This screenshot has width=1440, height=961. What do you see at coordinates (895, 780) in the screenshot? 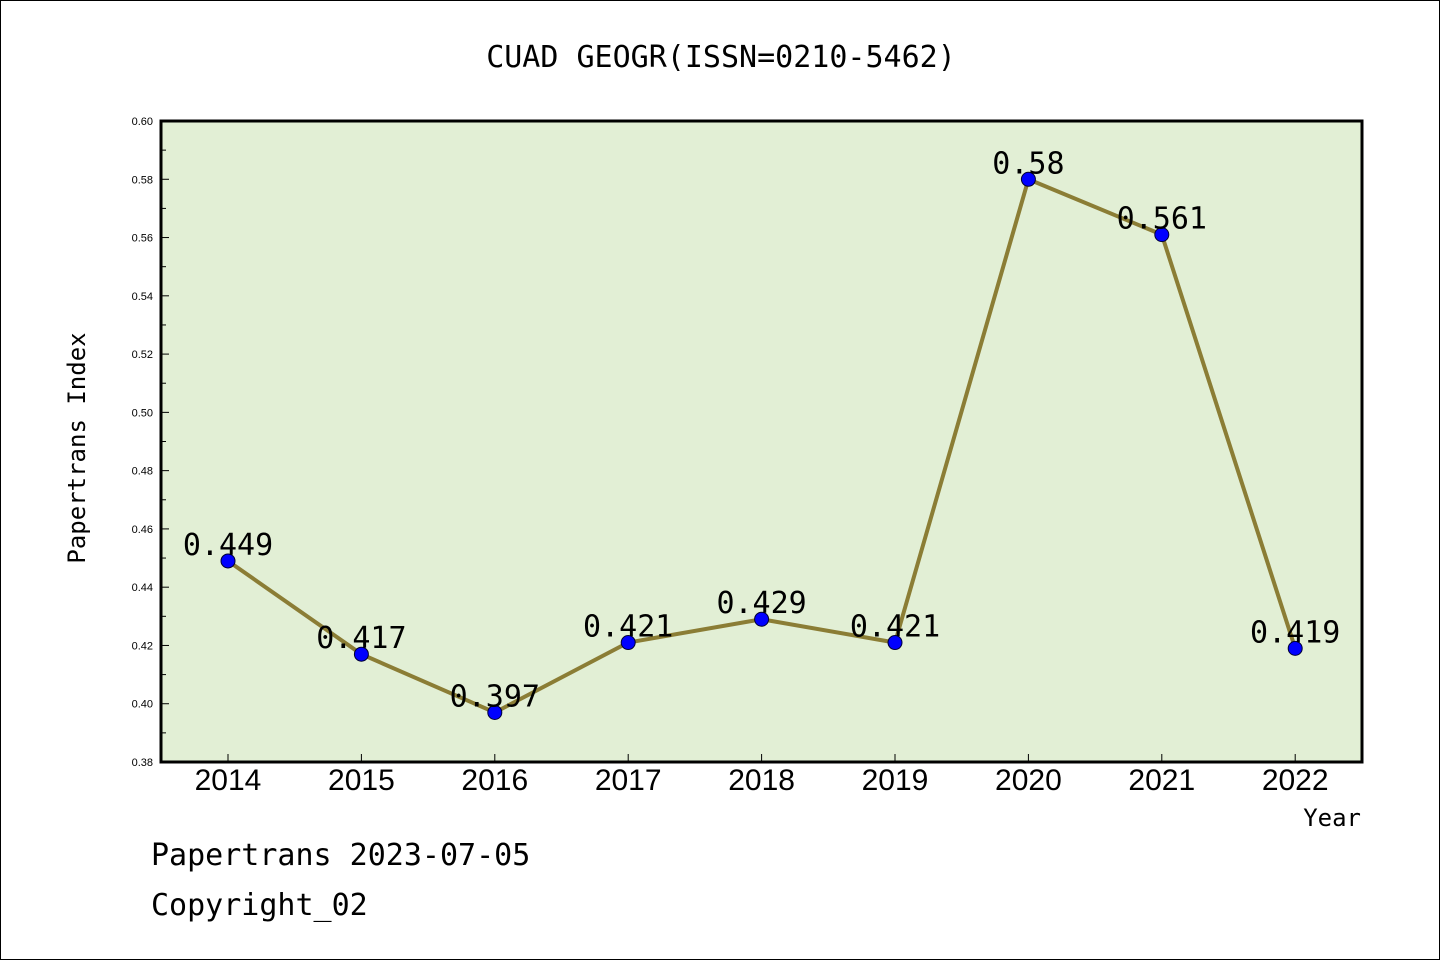
I see `x-tick-label: 2019` at bounding box center [895, 780].